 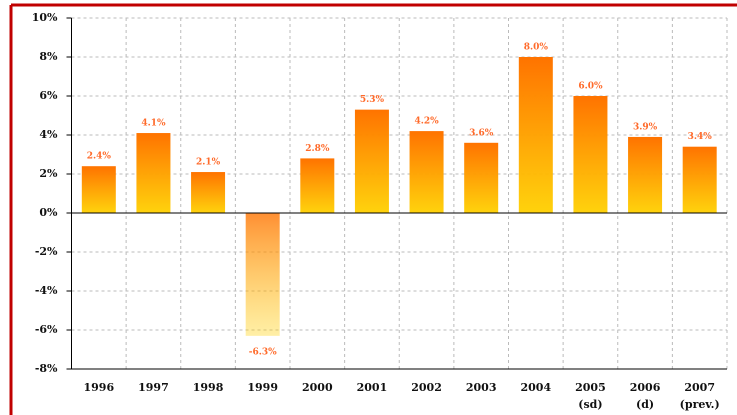 I want to click on y-tick-label: -2%, so click(x=46, y=251).